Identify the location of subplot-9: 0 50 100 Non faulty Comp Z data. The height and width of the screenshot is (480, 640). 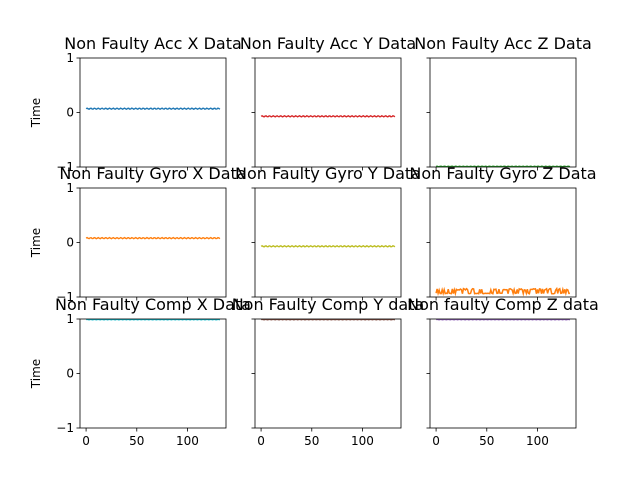
(503, 371).